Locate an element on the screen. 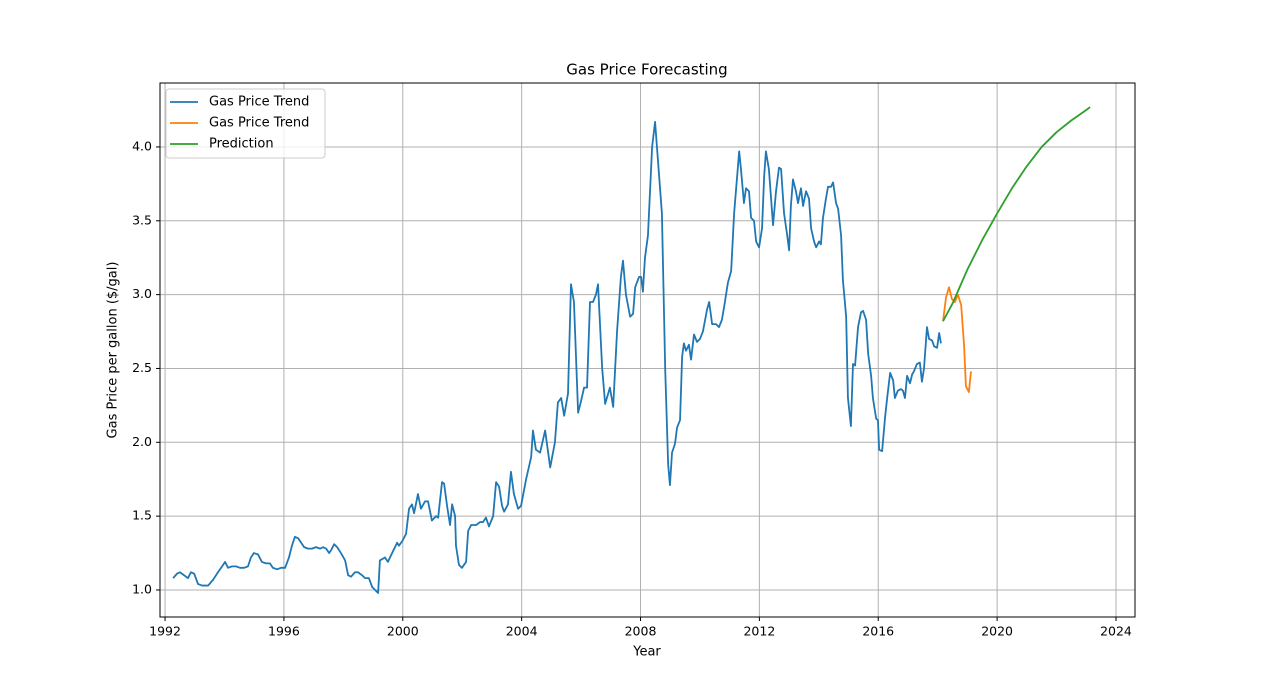 The height and width of the screenshot is (693, 1261). x-tick-label: 2024 is located at coordinates (1116, 631).